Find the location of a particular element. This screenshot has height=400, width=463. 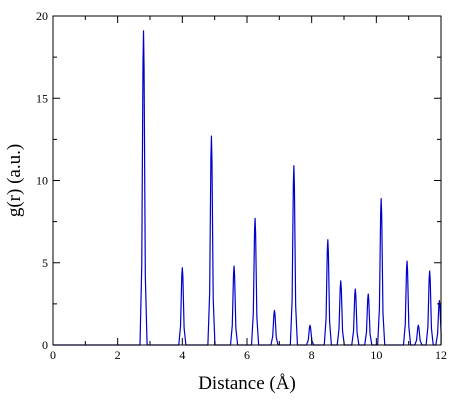

x-tick-label: 6 is located at coordinates (247, 355).